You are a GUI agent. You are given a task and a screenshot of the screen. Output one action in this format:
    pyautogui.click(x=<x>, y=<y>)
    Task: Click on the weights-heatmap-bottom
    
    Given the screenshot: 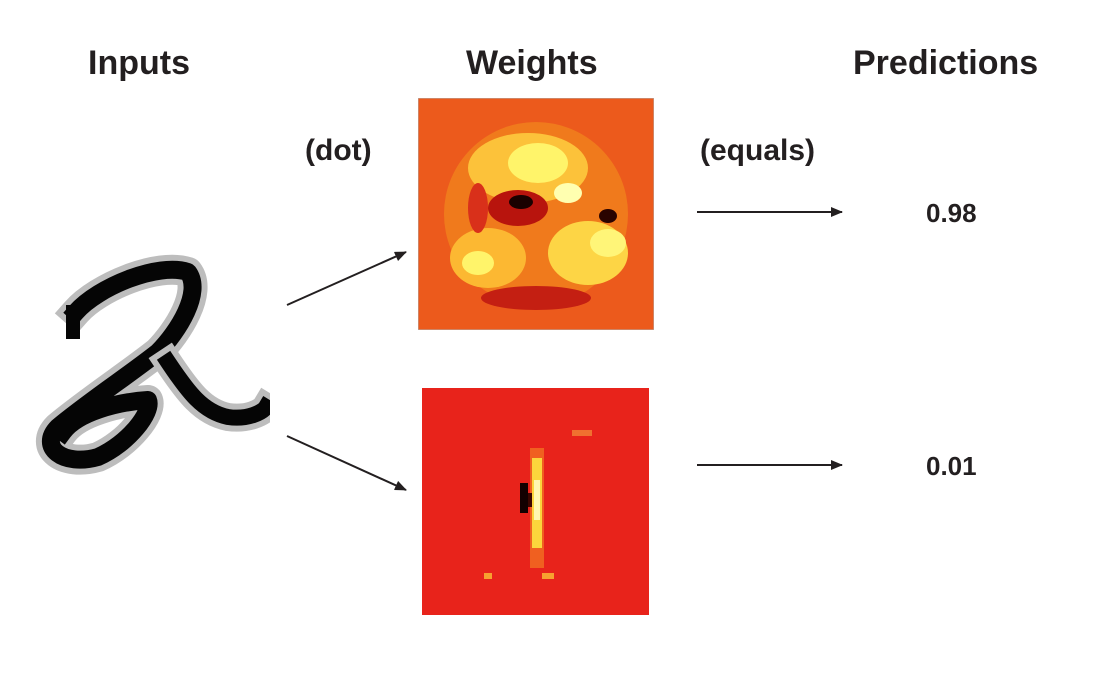 What is the action you would take?
    pyautogui.click(x=535, y=501)
    